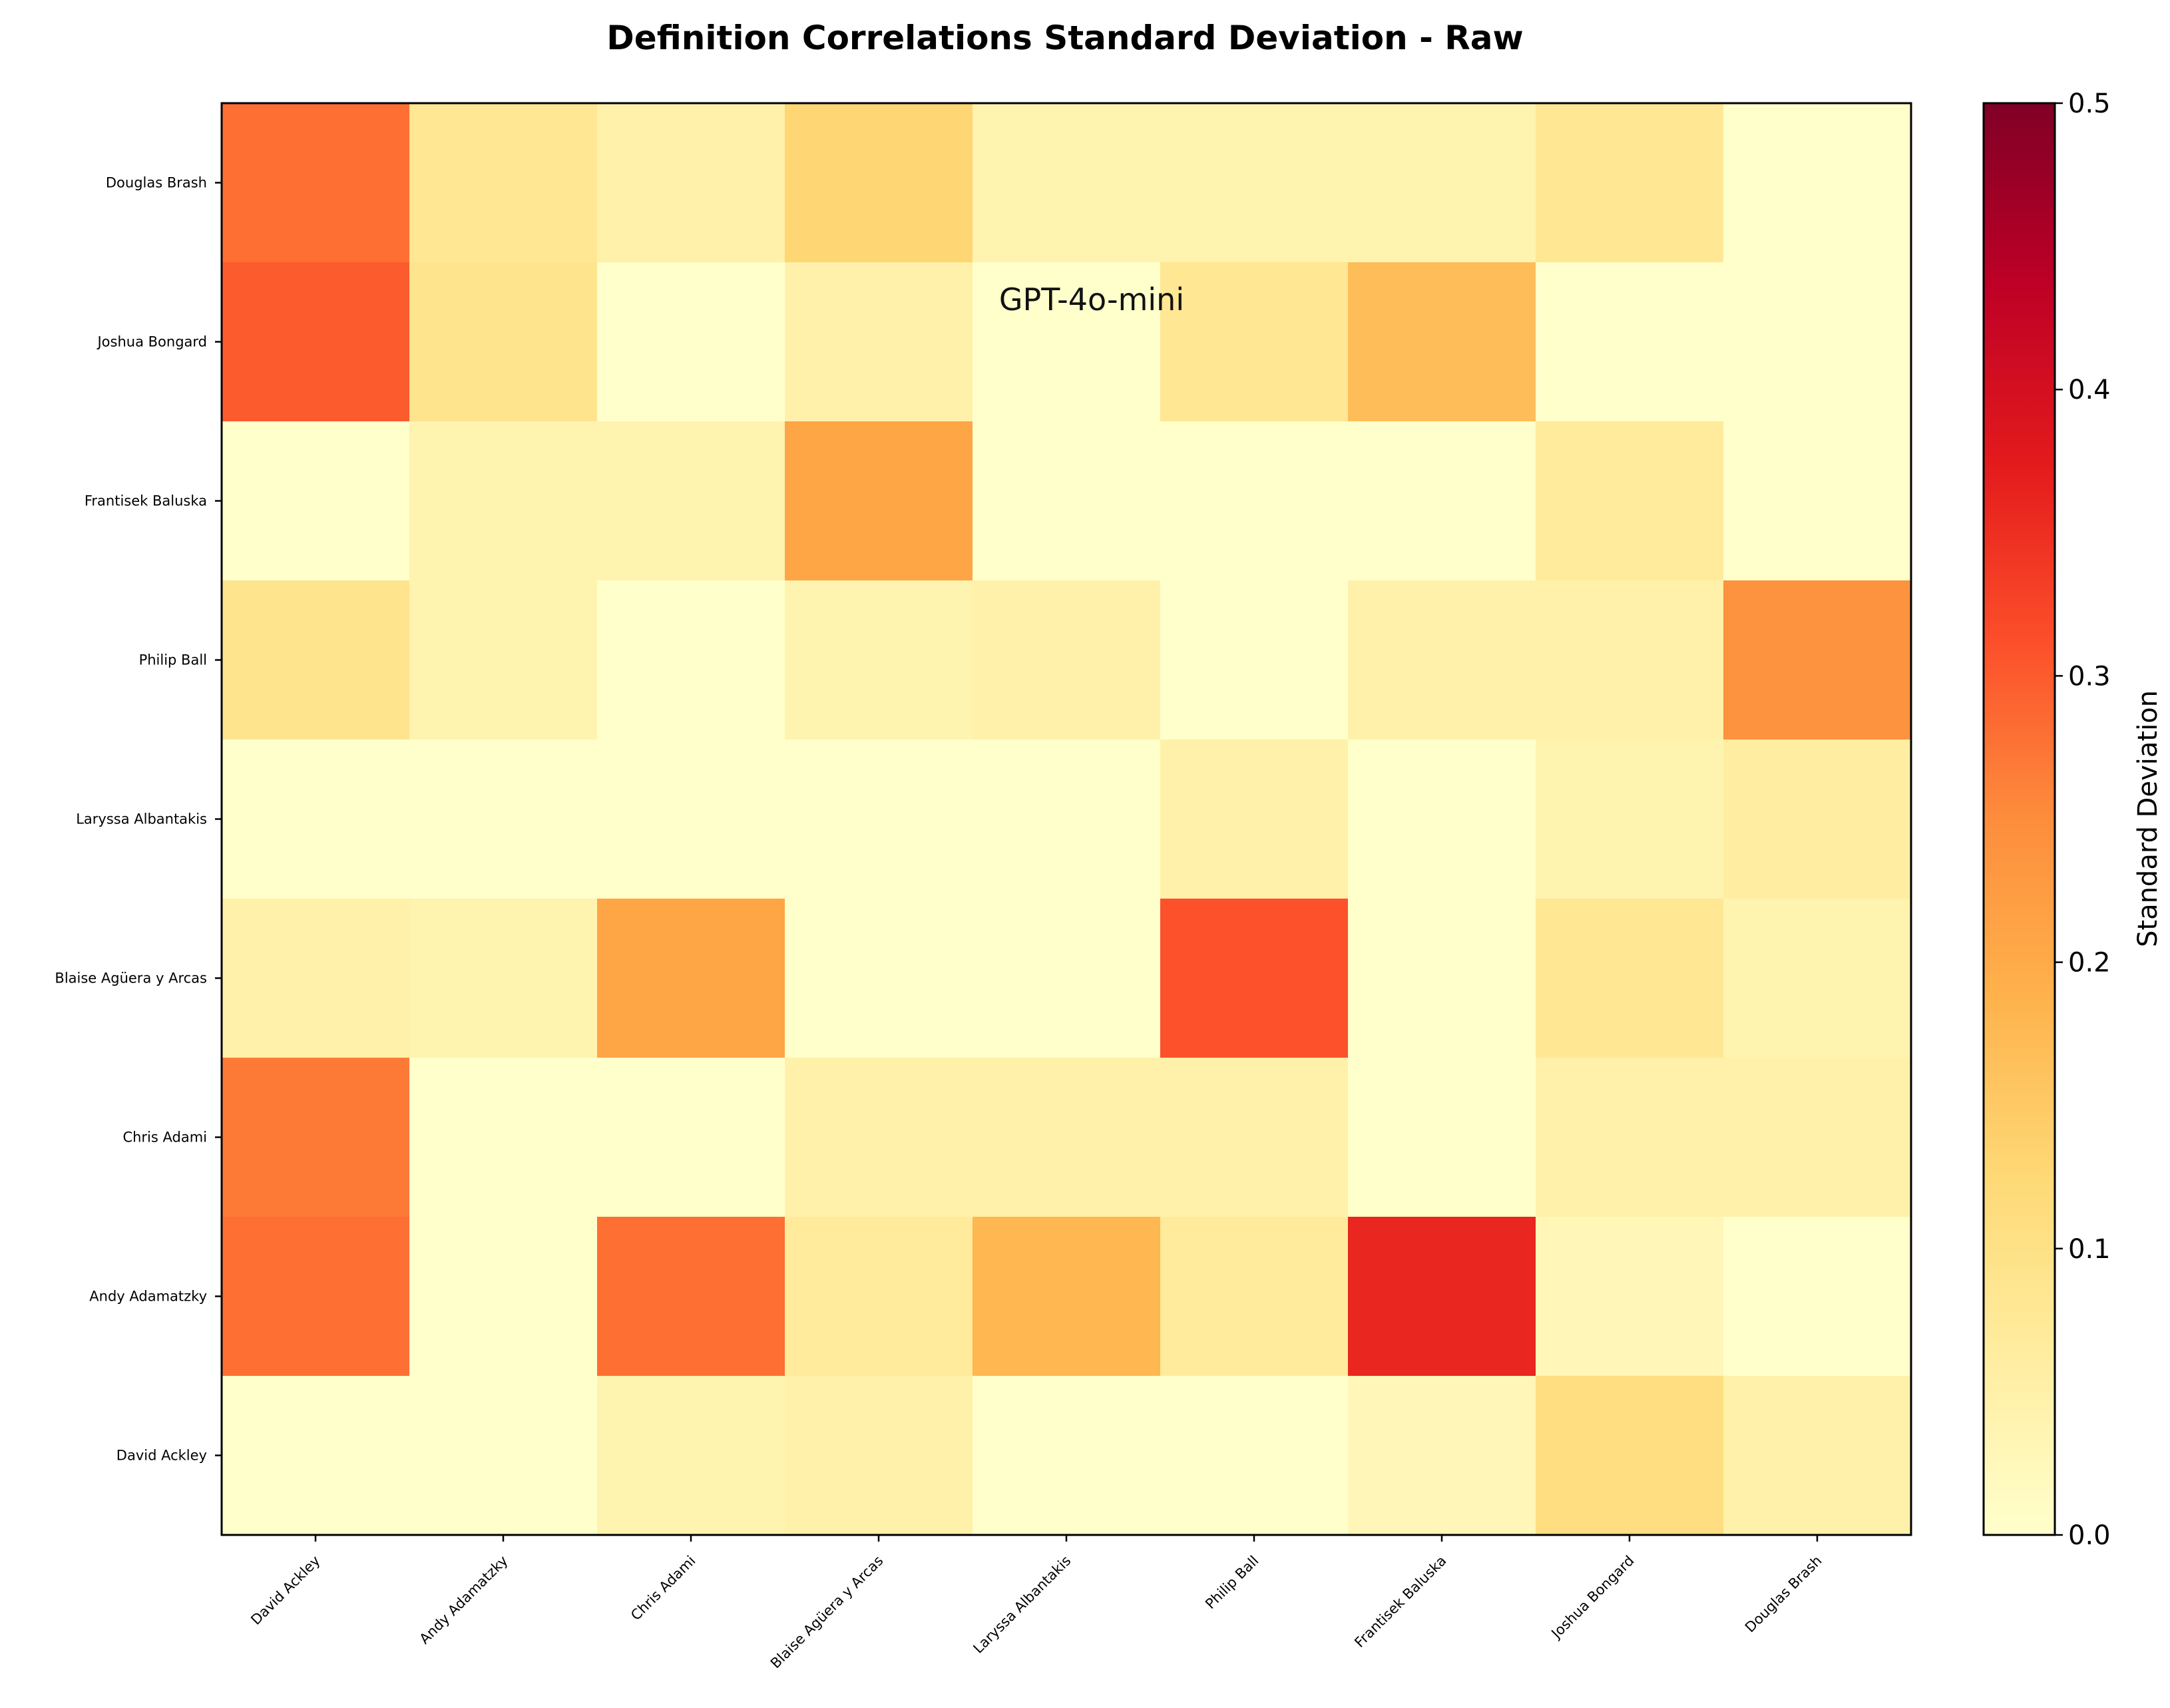 Image resolution: width=2170 pixels, height=1708 pixels. Describe the element at coordinates (1231, 1582) in the screenshot. I see `x-tick-label: Philip Ball` at that location.